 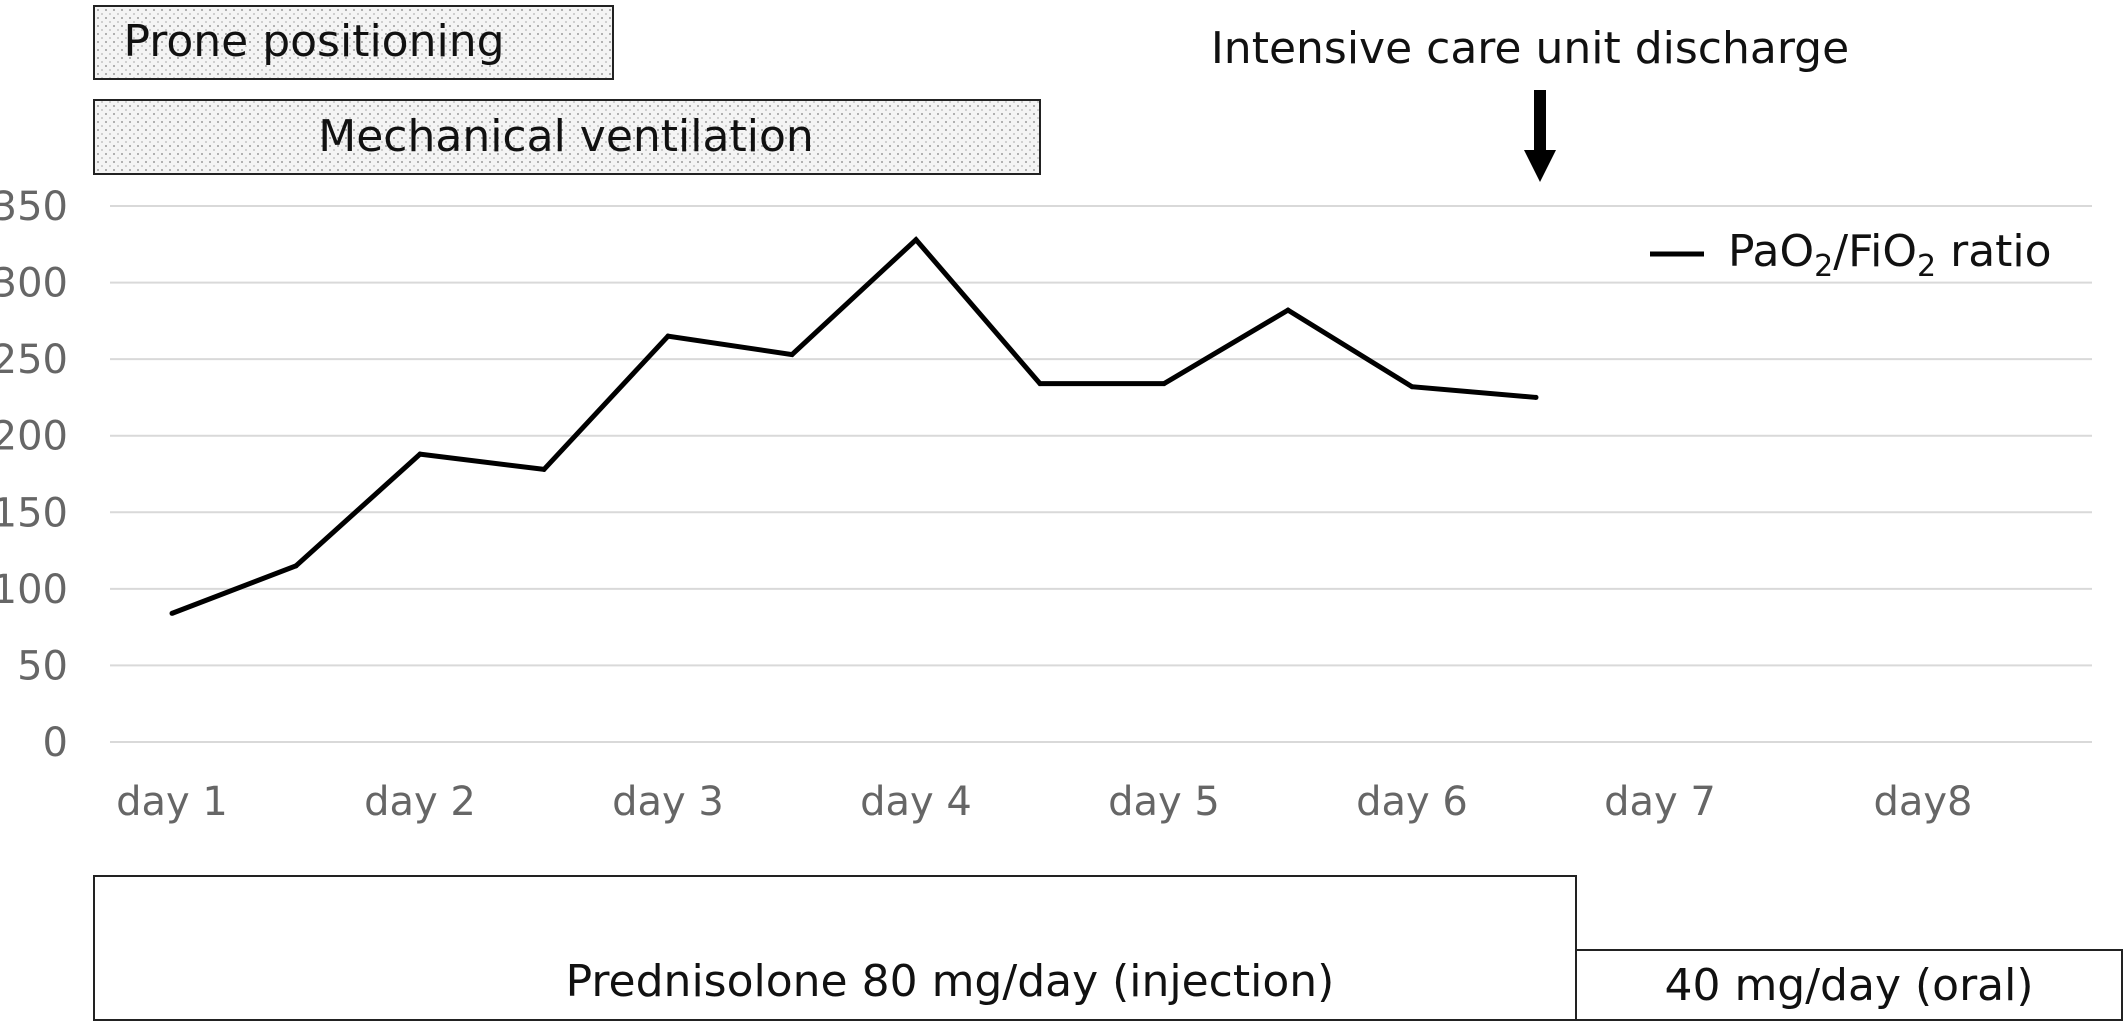 I want to click on legend-label: PaO2/FiO2 ratio, so click(x=1890, y=255).